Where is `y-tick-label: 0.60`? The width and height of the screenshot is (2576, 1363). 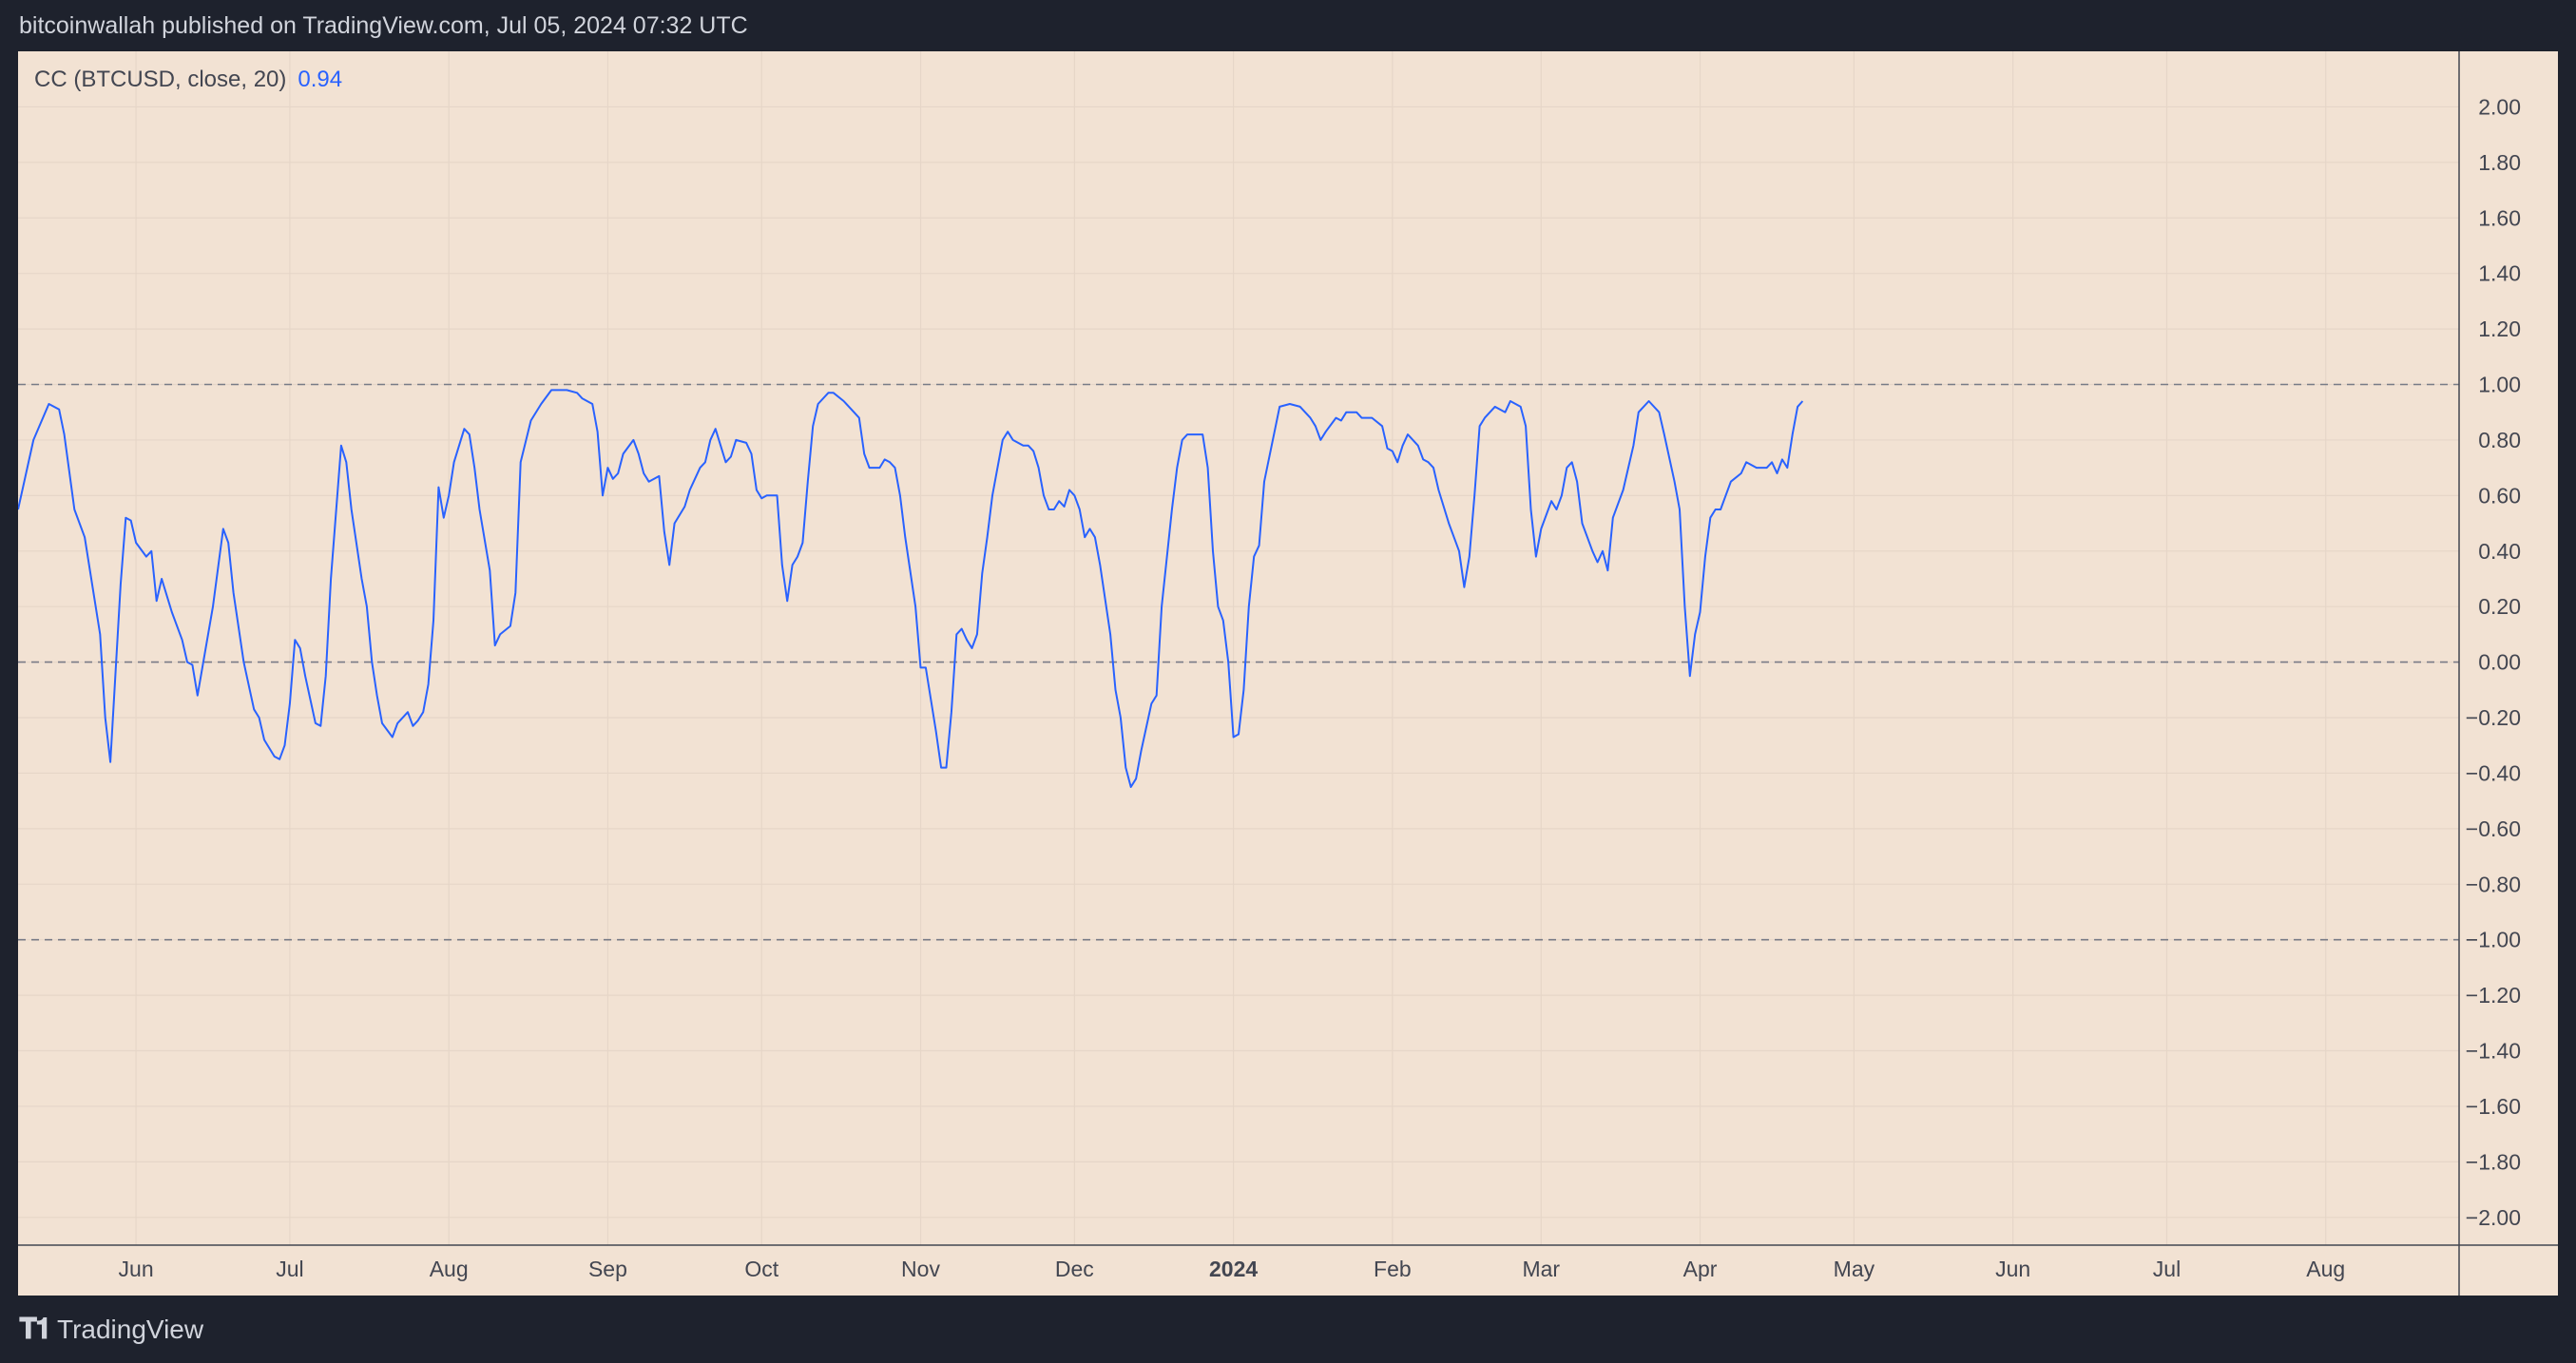 y-tick-label: 0.60 is located at coordinates (2500, 495).